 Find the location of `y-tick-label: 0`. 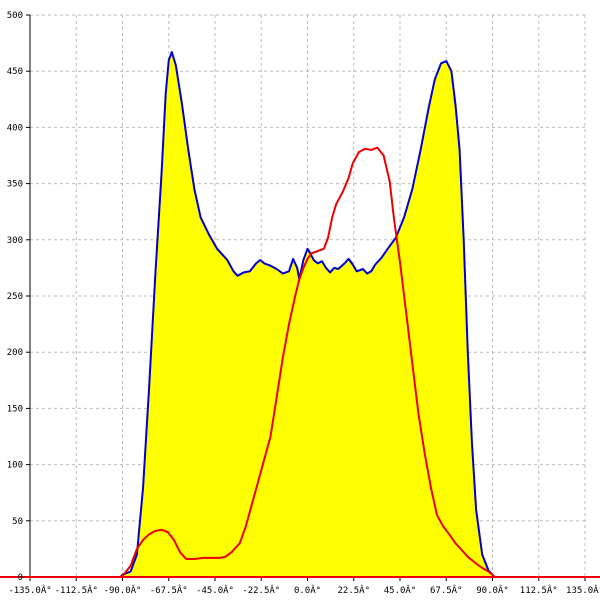

y-tick-label: 0 is located at coordinates (20, 578).